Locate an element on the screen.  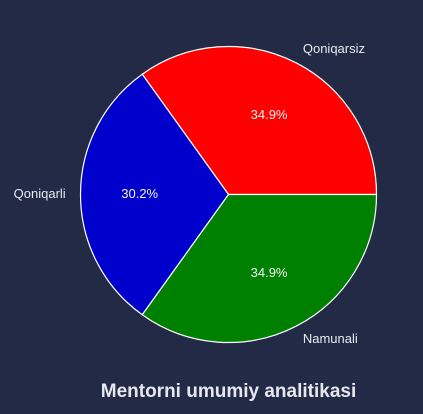
slice-label-qoniqarli: Qoniqarli is located at coordinates (40, 193).